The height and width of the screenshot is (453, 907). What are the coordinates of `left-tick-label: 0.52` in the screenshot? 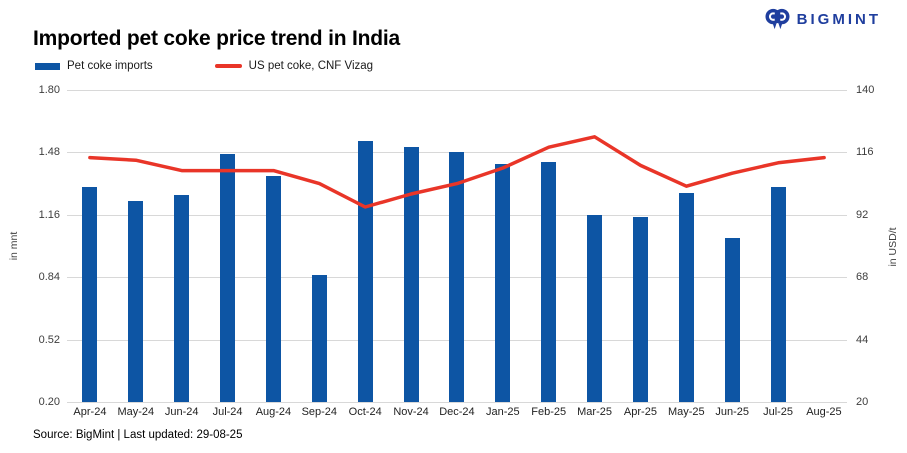 It's located at (49, 339).